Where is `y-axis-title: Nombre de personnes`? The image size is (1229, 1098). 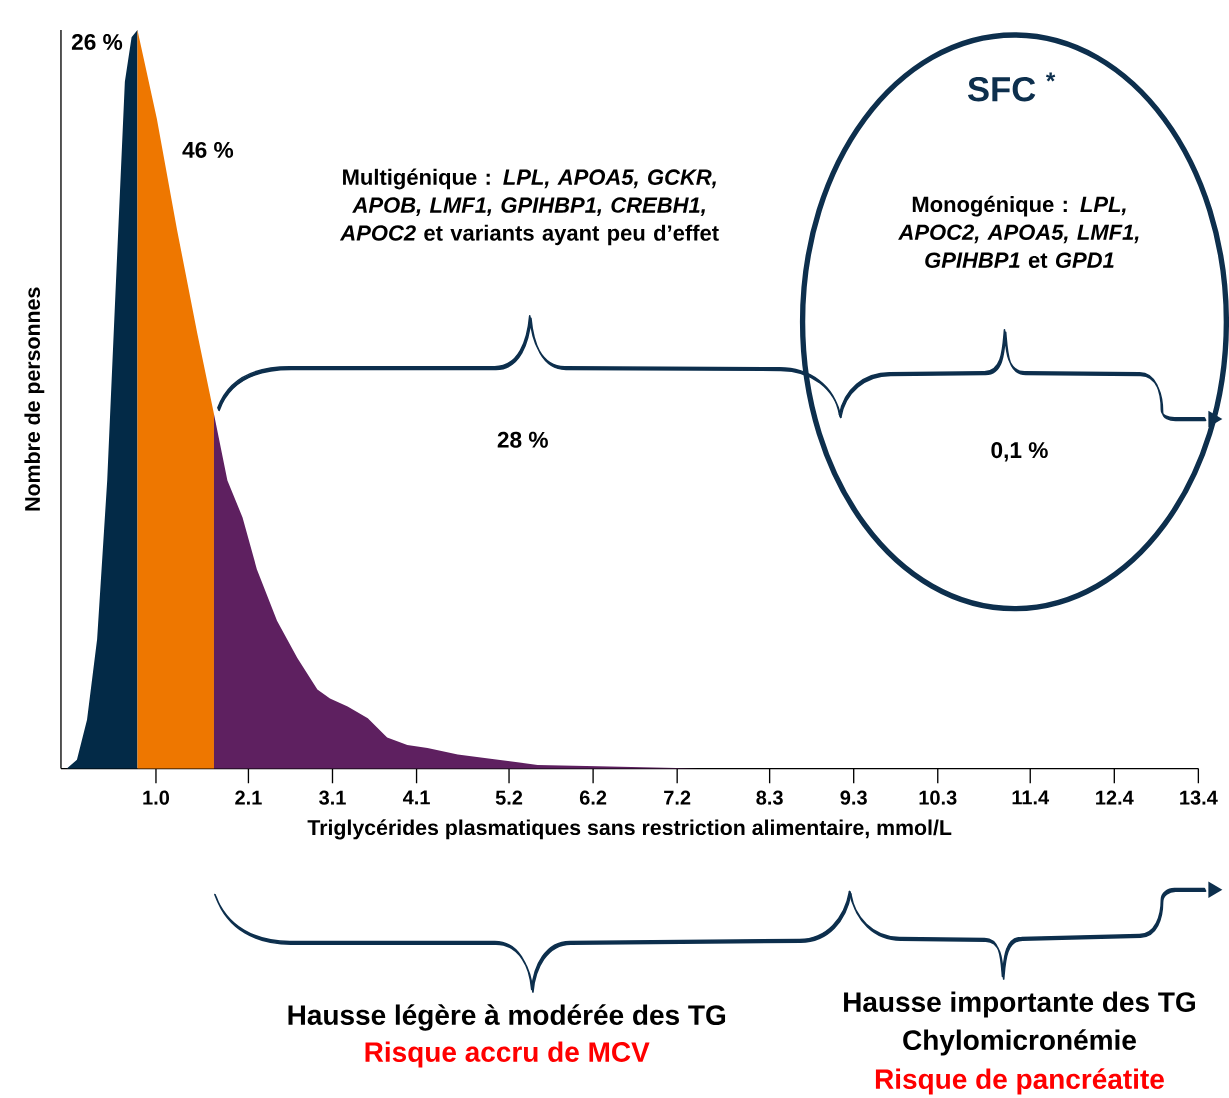 y-axis-title: Nombre de personnes is located at coordinates (34, 399).